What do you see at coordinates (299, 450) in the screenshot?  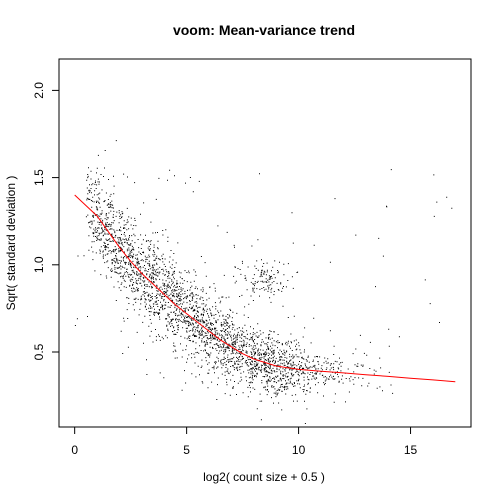 I see `x-tick-label: 10` at bounding box center [299, 450].